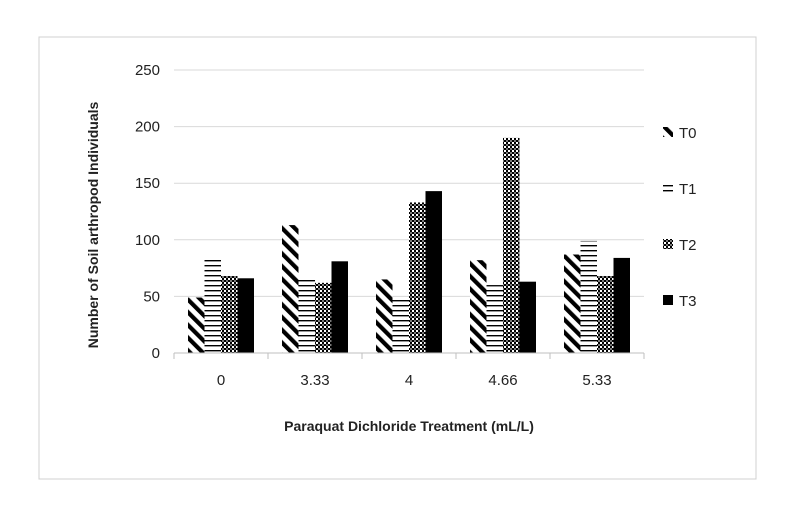 The image size is (796, 509). What do you see at coordinates (409, 355) in the screenshot?
I see `axes` at bounding box center [409, 355].